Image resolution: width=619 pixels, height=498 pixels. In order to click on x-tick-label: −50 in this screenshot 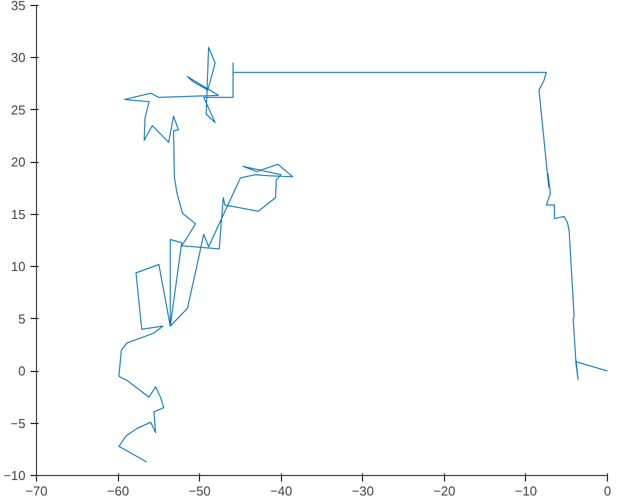, I will do `click(199, 491)`.